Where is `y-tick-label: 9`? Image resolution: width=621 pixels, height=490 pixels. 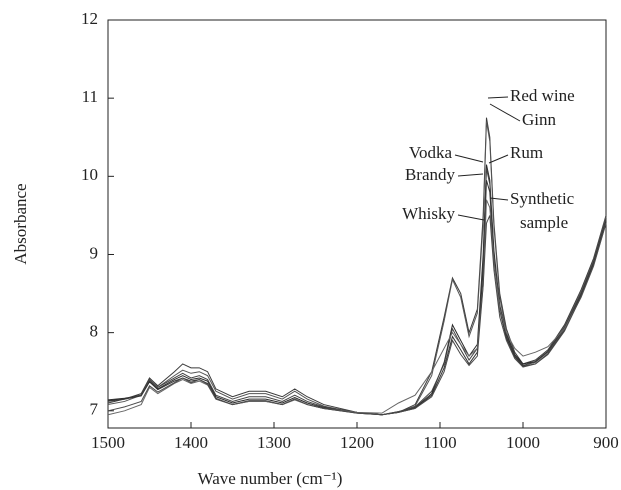
y-tick-label: 9 is located at coordinates (94, 252).